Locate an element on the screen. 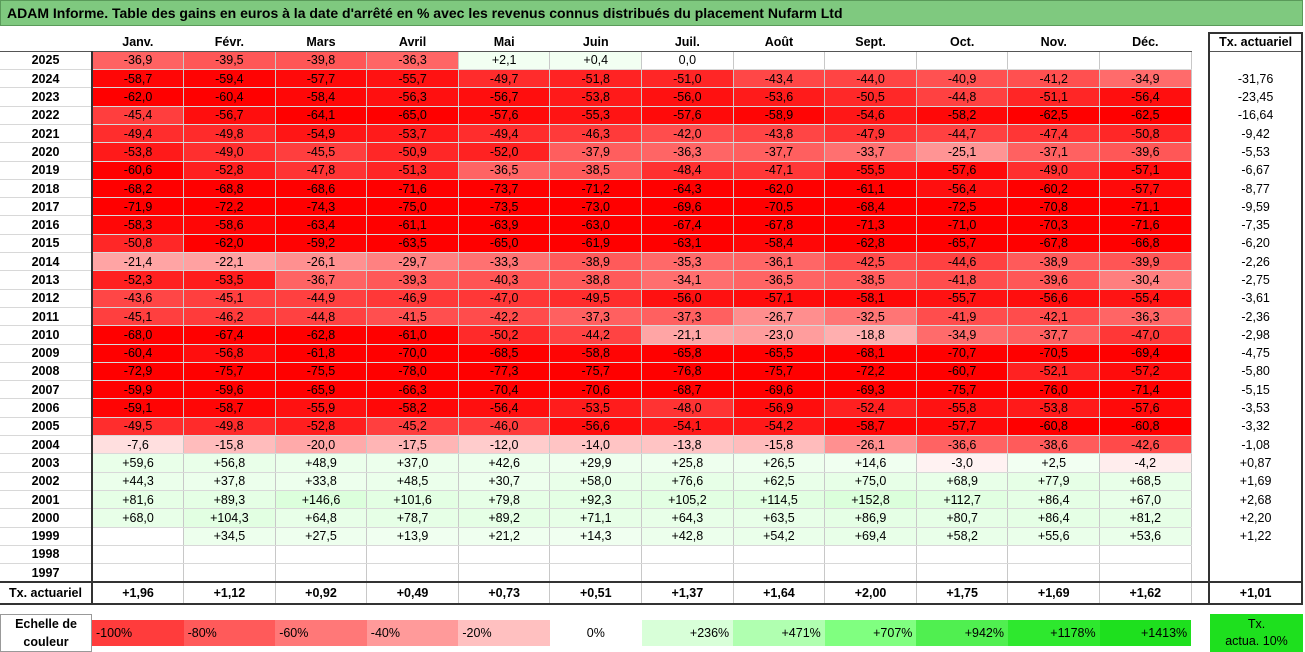  value-cell: +89,3 is located at coordinates (229, 500).